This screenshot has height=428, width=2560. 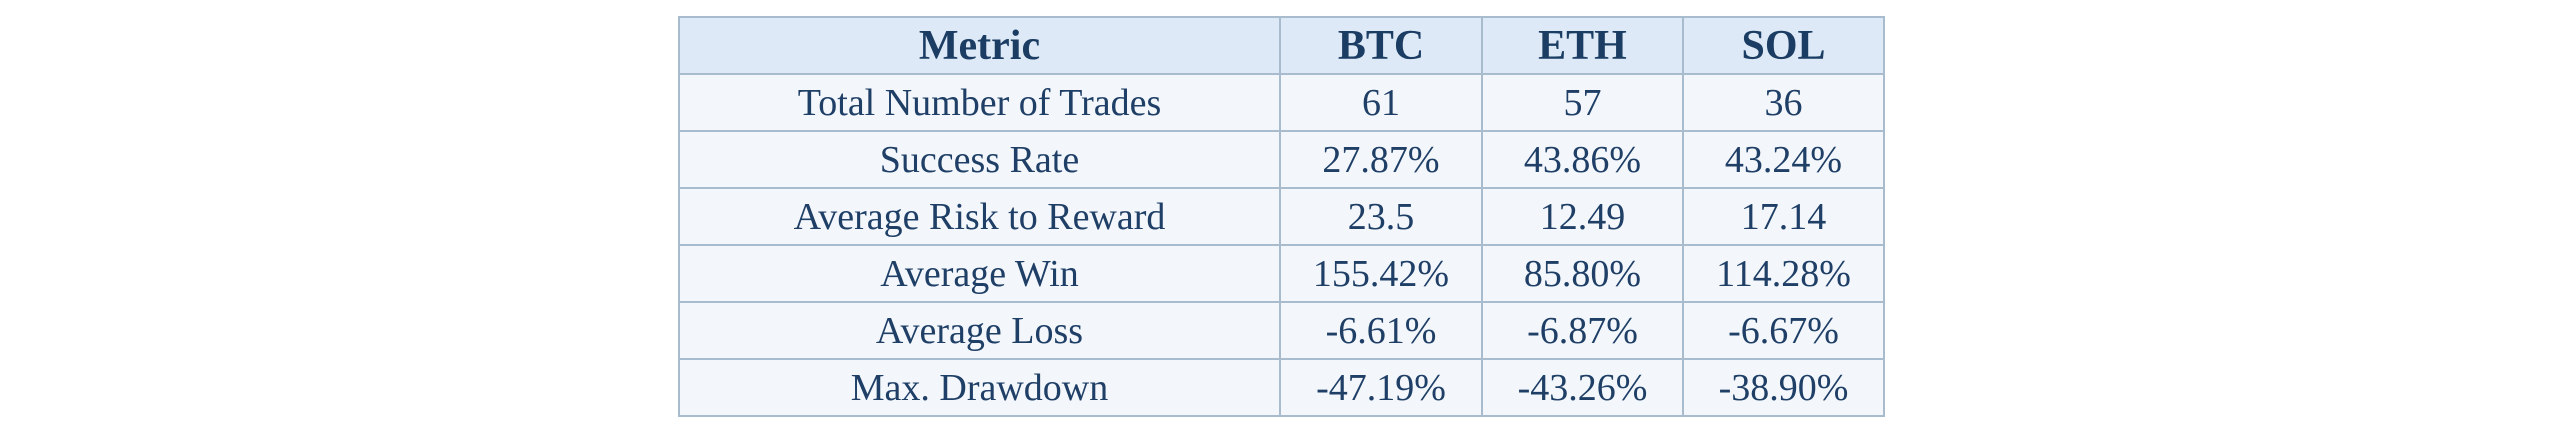 I want to click on btc-value: 23.5, so click(x=1381, y=216).